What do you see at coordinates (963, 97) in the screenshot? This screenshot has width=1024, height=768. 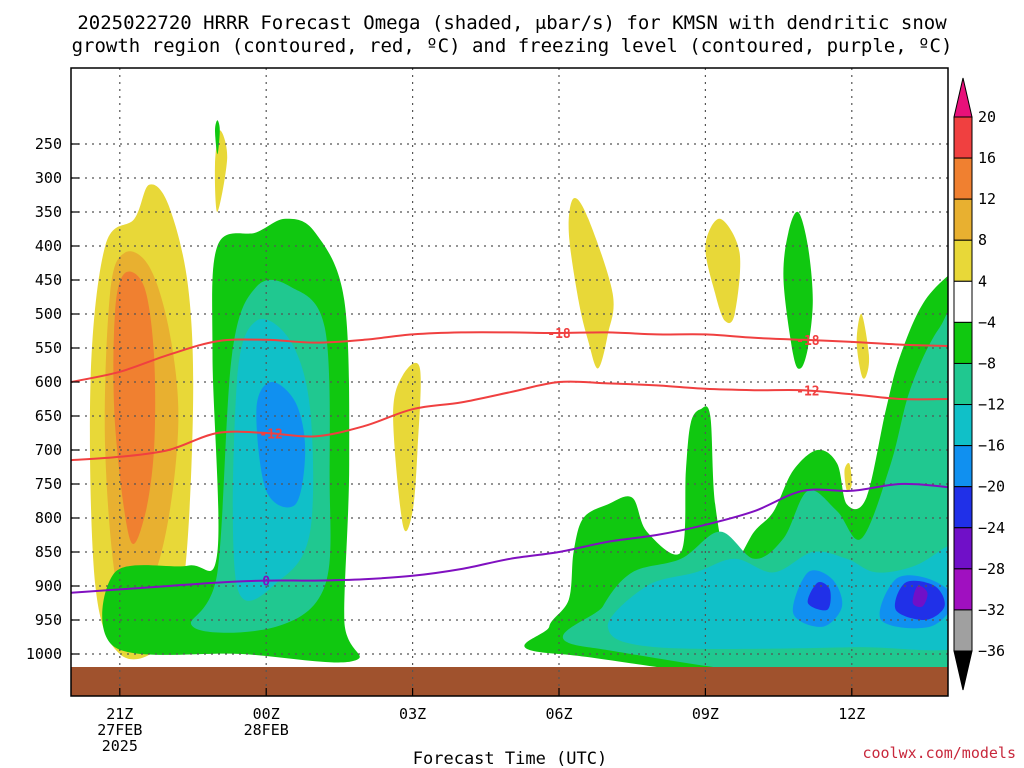 I see `colorbar-top-arrow` at bounding box center [963, 97].